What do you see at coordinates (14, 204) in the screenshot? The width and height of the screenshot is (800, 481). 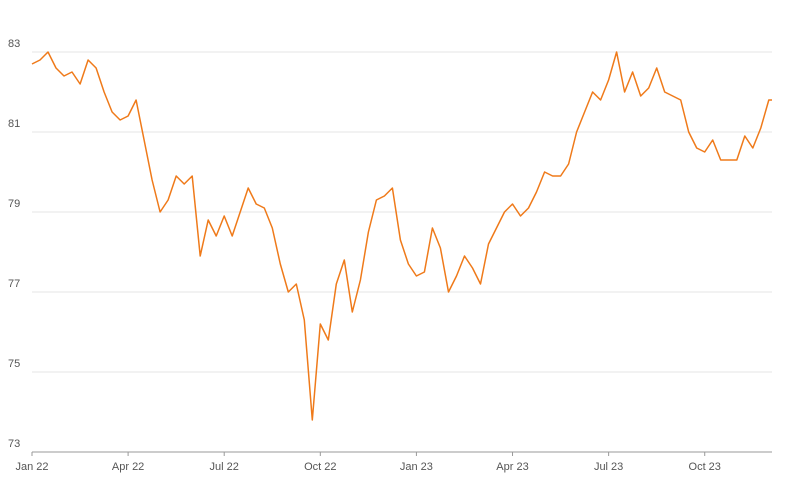 I see `y-tick-label: 79` at bounding box center [14, 204].